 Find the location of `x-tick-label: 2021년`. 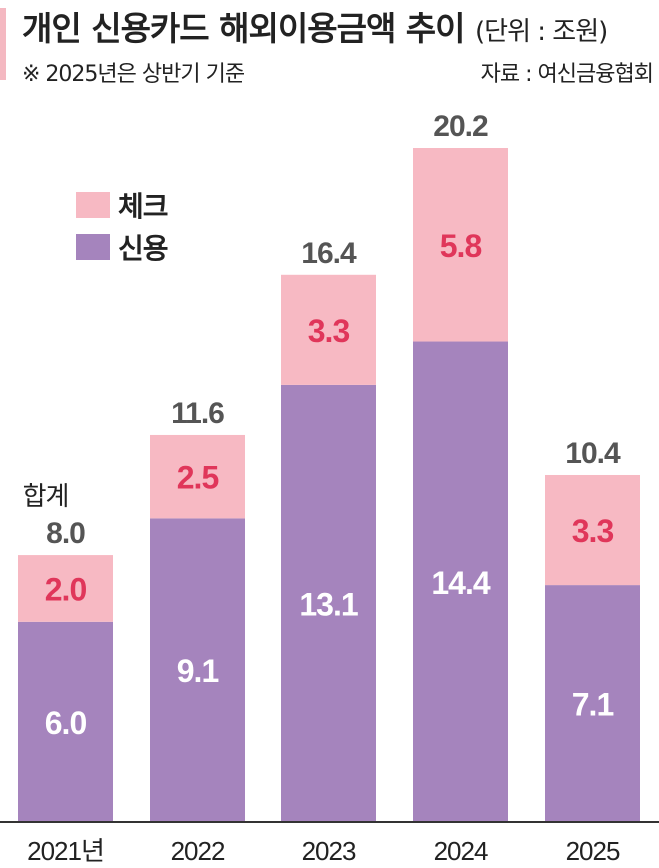

x-tick-label: 2021년 is located at coordinates (65, 851).